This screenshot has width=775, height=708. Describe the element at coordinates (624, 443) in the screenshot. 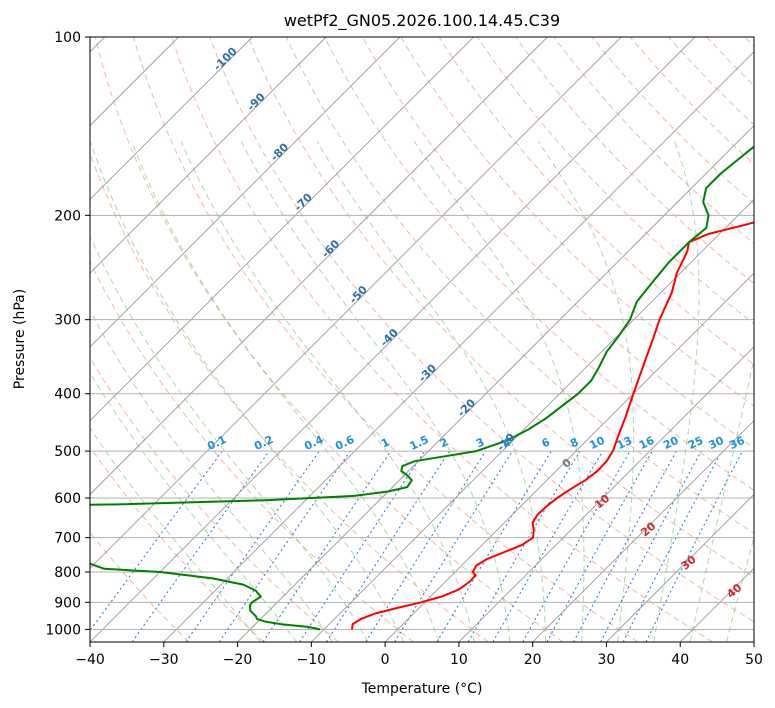

I see `mixing-ratio-label: 13` at that location.